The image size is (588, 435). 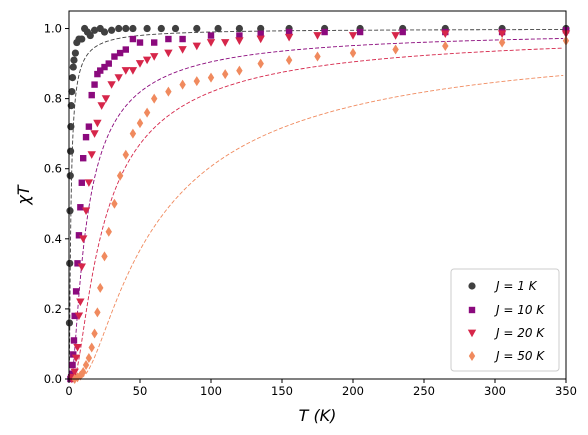 I want to click on x-tick-label: 150, so click(x=282, y=391).